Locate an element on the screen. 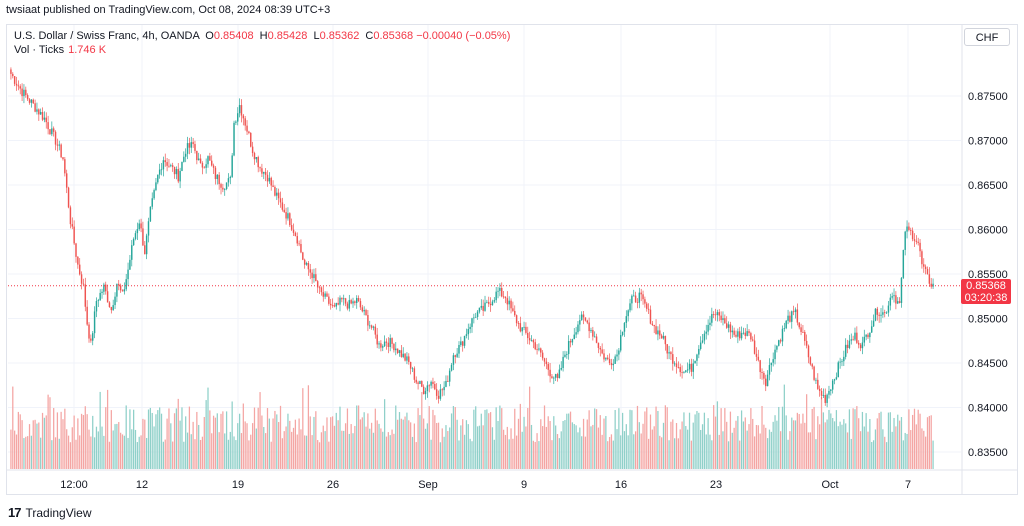 Image resolution: width=1024 pixels, height=526 pixels. volume-legend: Vol · Ticks 1.746 K is located at coordinates (60, 50).